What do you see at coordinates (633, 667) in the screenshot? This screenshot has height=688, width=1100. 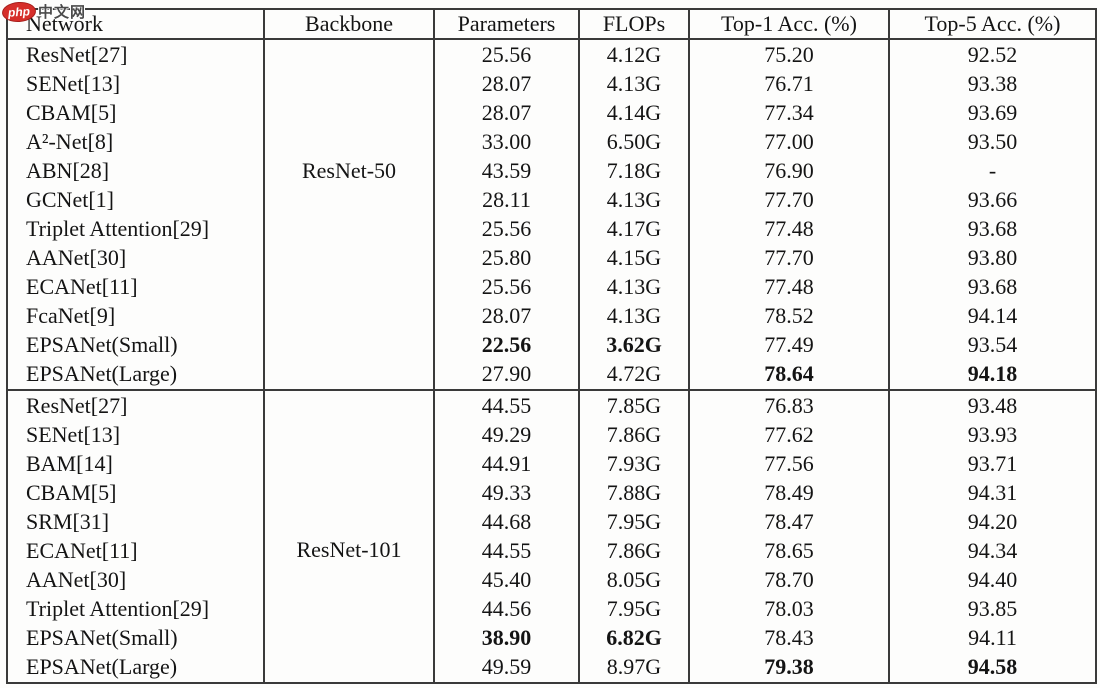 I see `flops-cell: 8.97G` at bounding box center [633, 667].